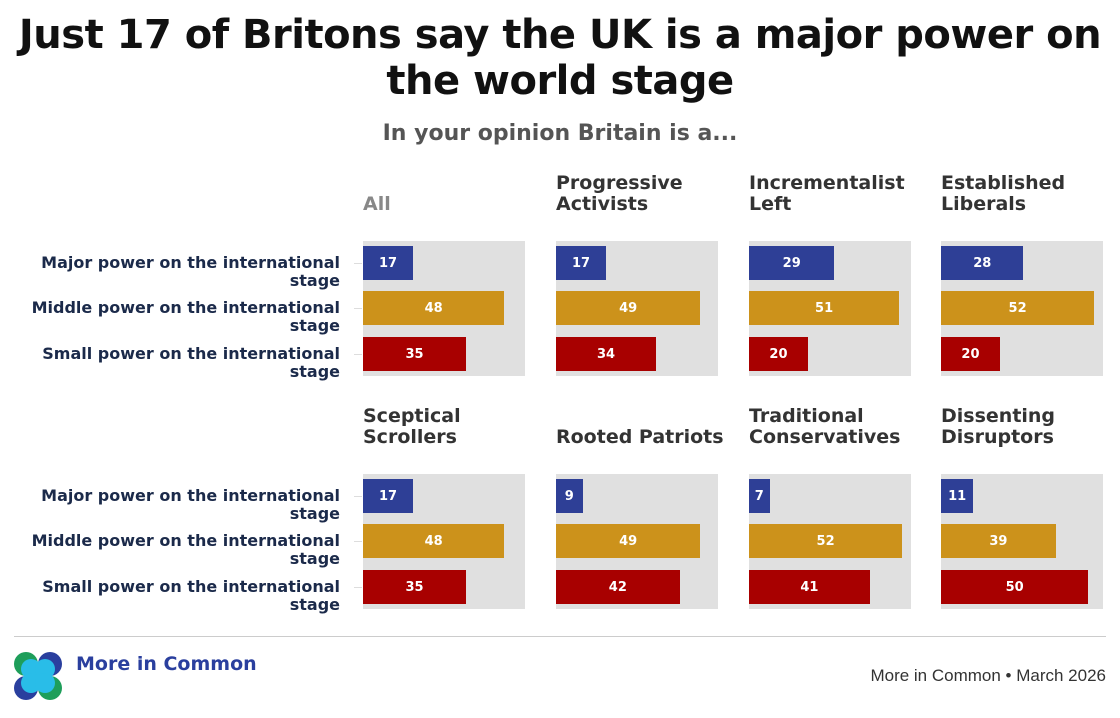 This screenshot has height=718, width=1120. I want to click on data-label: 41, so click(809, 587).